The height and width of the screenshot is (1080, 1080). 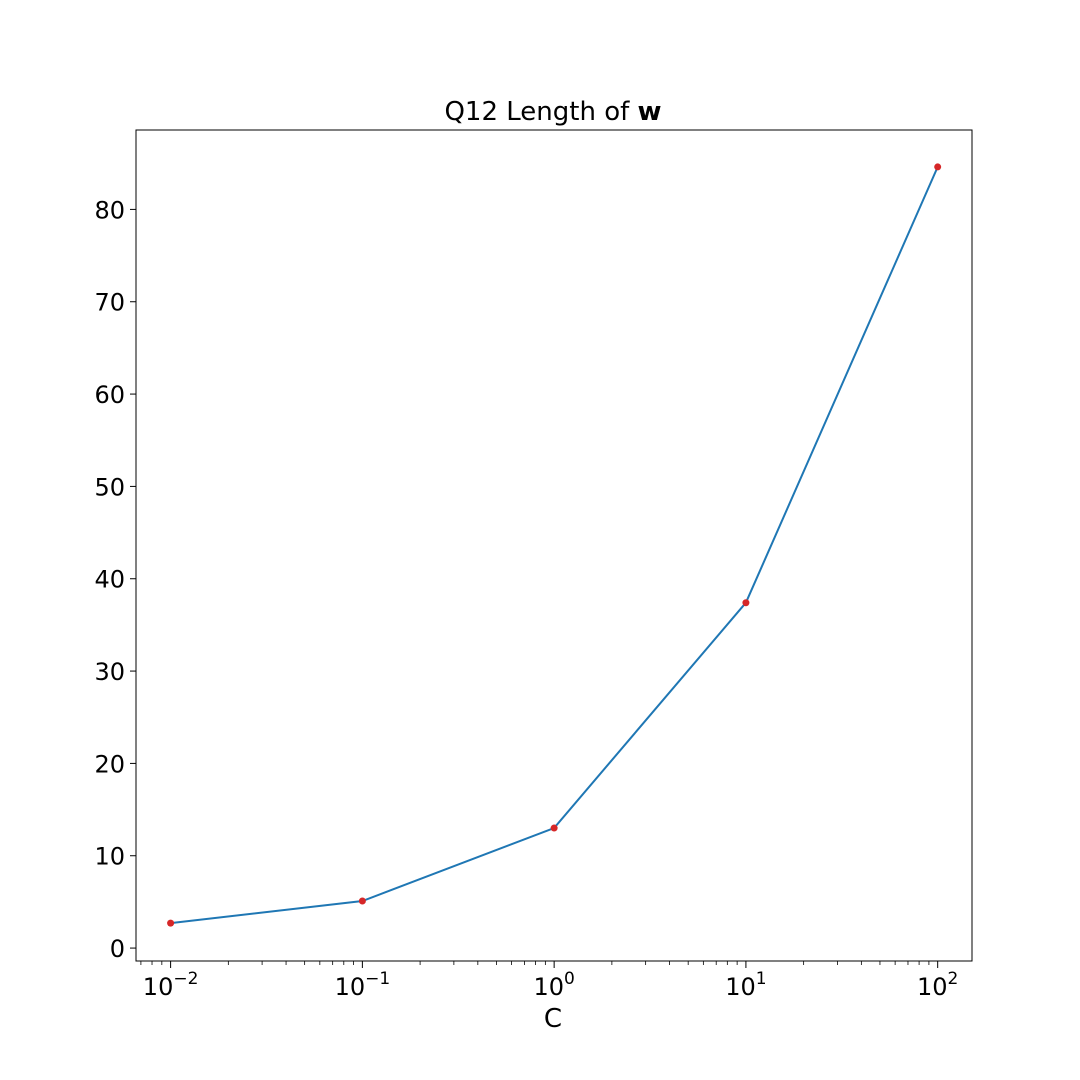 I want to click on x-tick-label: 10⁻¹, so click(x=363, y=985).